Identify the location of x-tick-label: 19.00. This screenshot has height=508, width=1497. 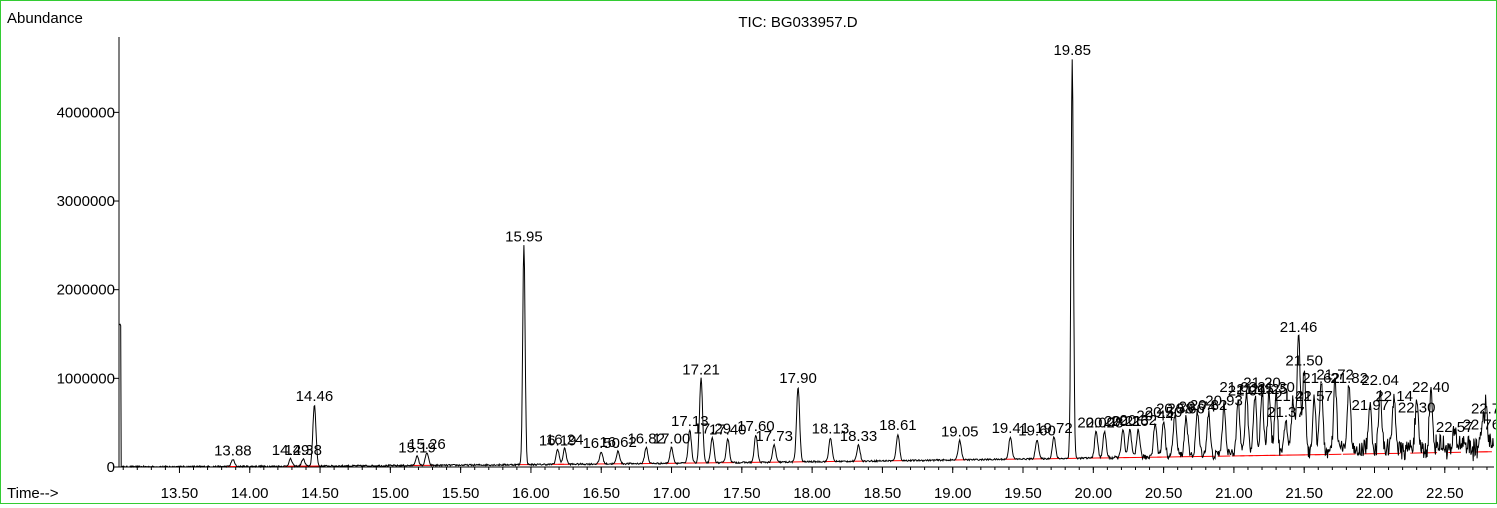
(953, 493).